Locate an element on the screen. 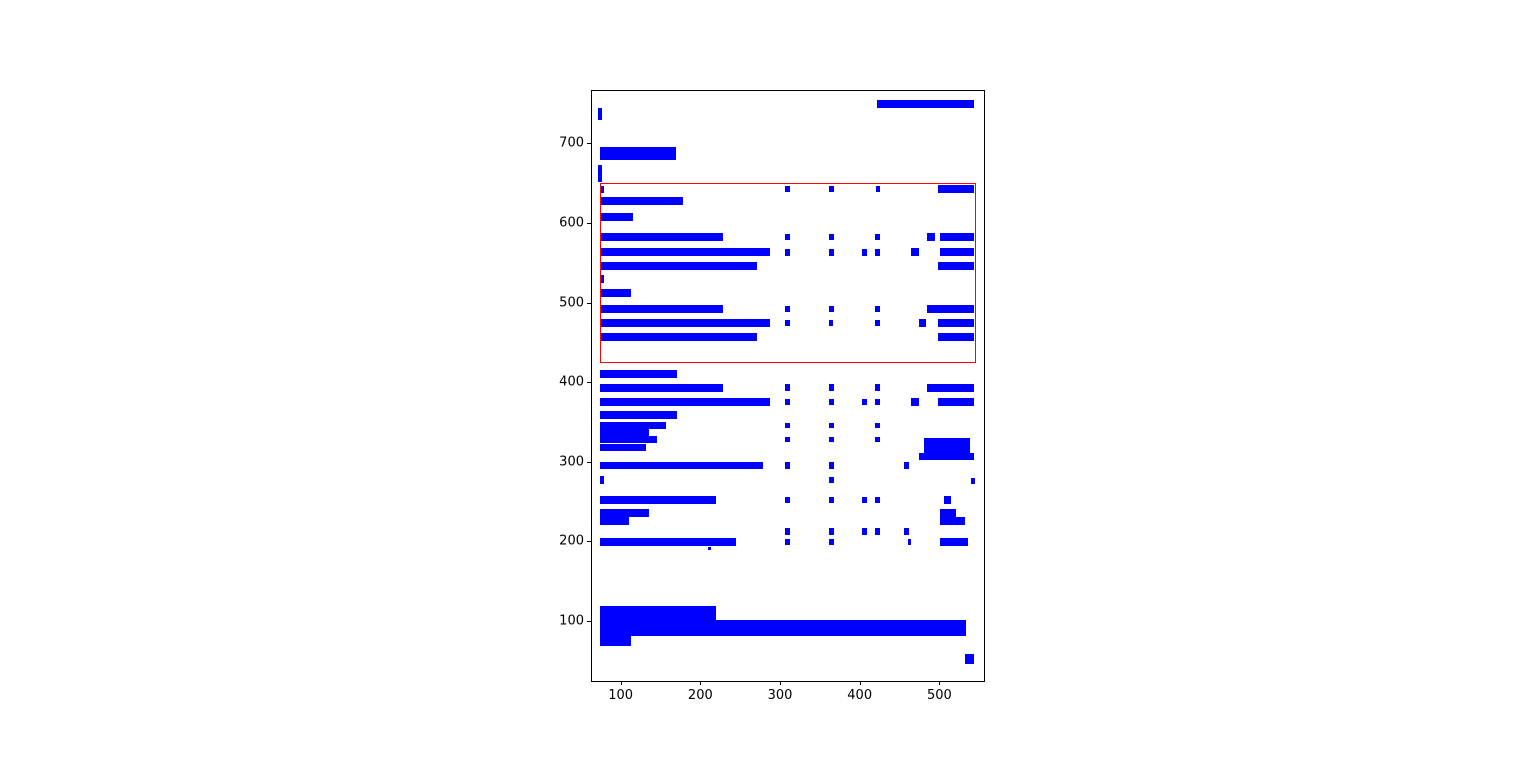  y-tick-label: 700 is located at coordinates (571, 143).